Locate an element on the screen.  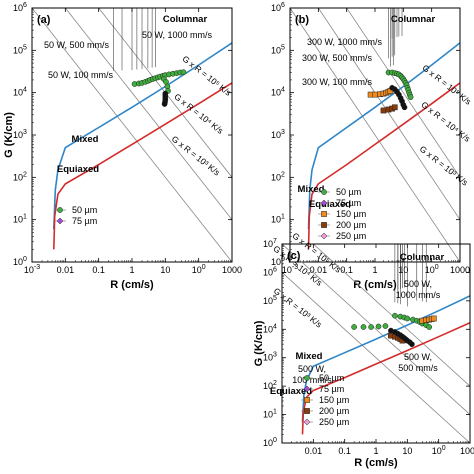
legend-label: 200 µm is located at coordinates (334, 411).